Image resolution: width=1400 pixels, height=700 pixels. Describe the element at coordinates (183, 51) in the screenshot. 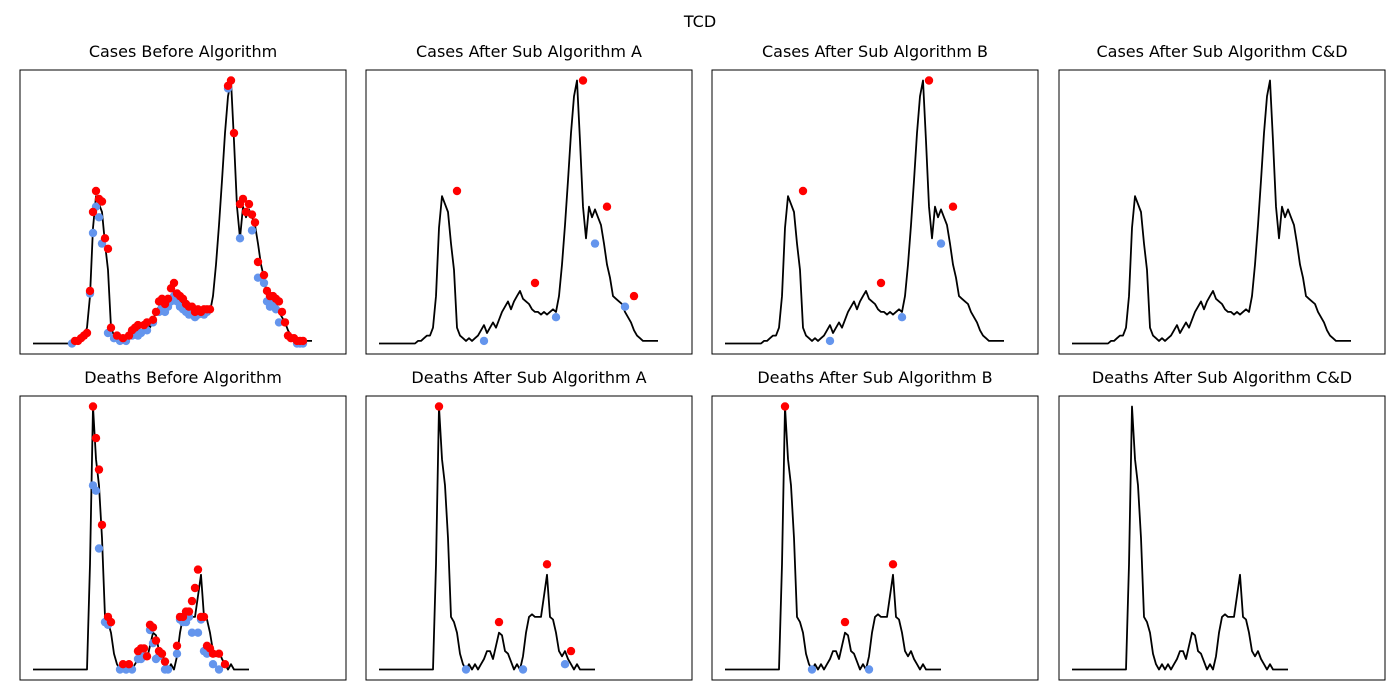

I see `panel-title: Cases Before Algorithm` at that location.